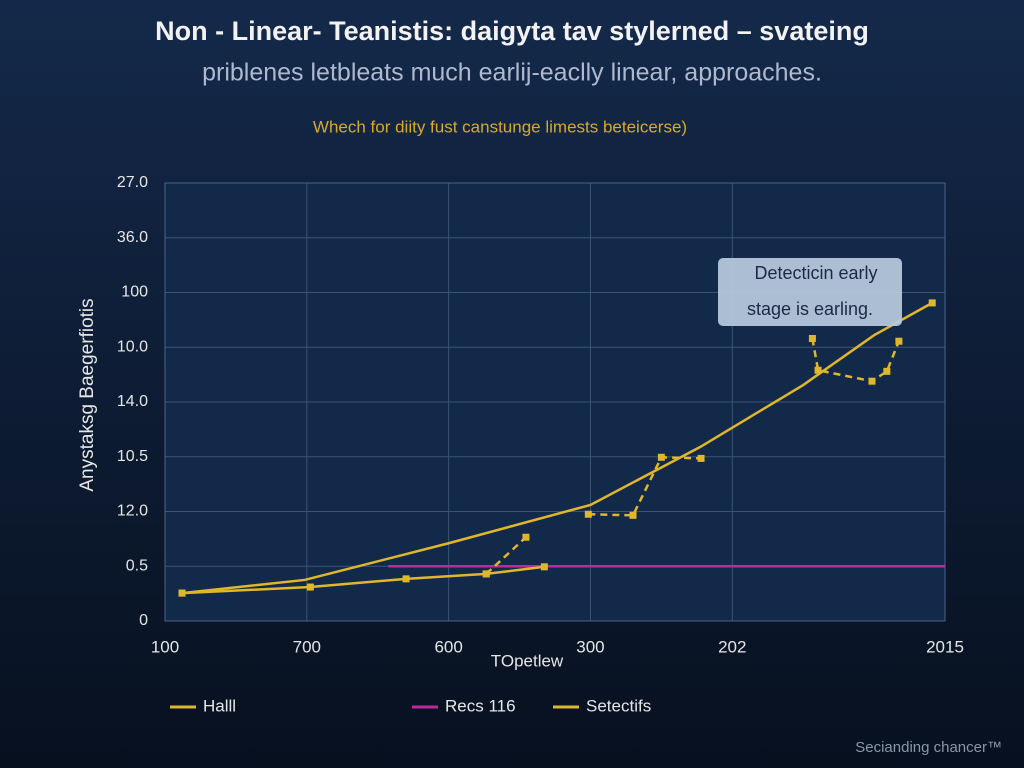  I want to click on y-tick-label: 10.5, so click(132, 456).